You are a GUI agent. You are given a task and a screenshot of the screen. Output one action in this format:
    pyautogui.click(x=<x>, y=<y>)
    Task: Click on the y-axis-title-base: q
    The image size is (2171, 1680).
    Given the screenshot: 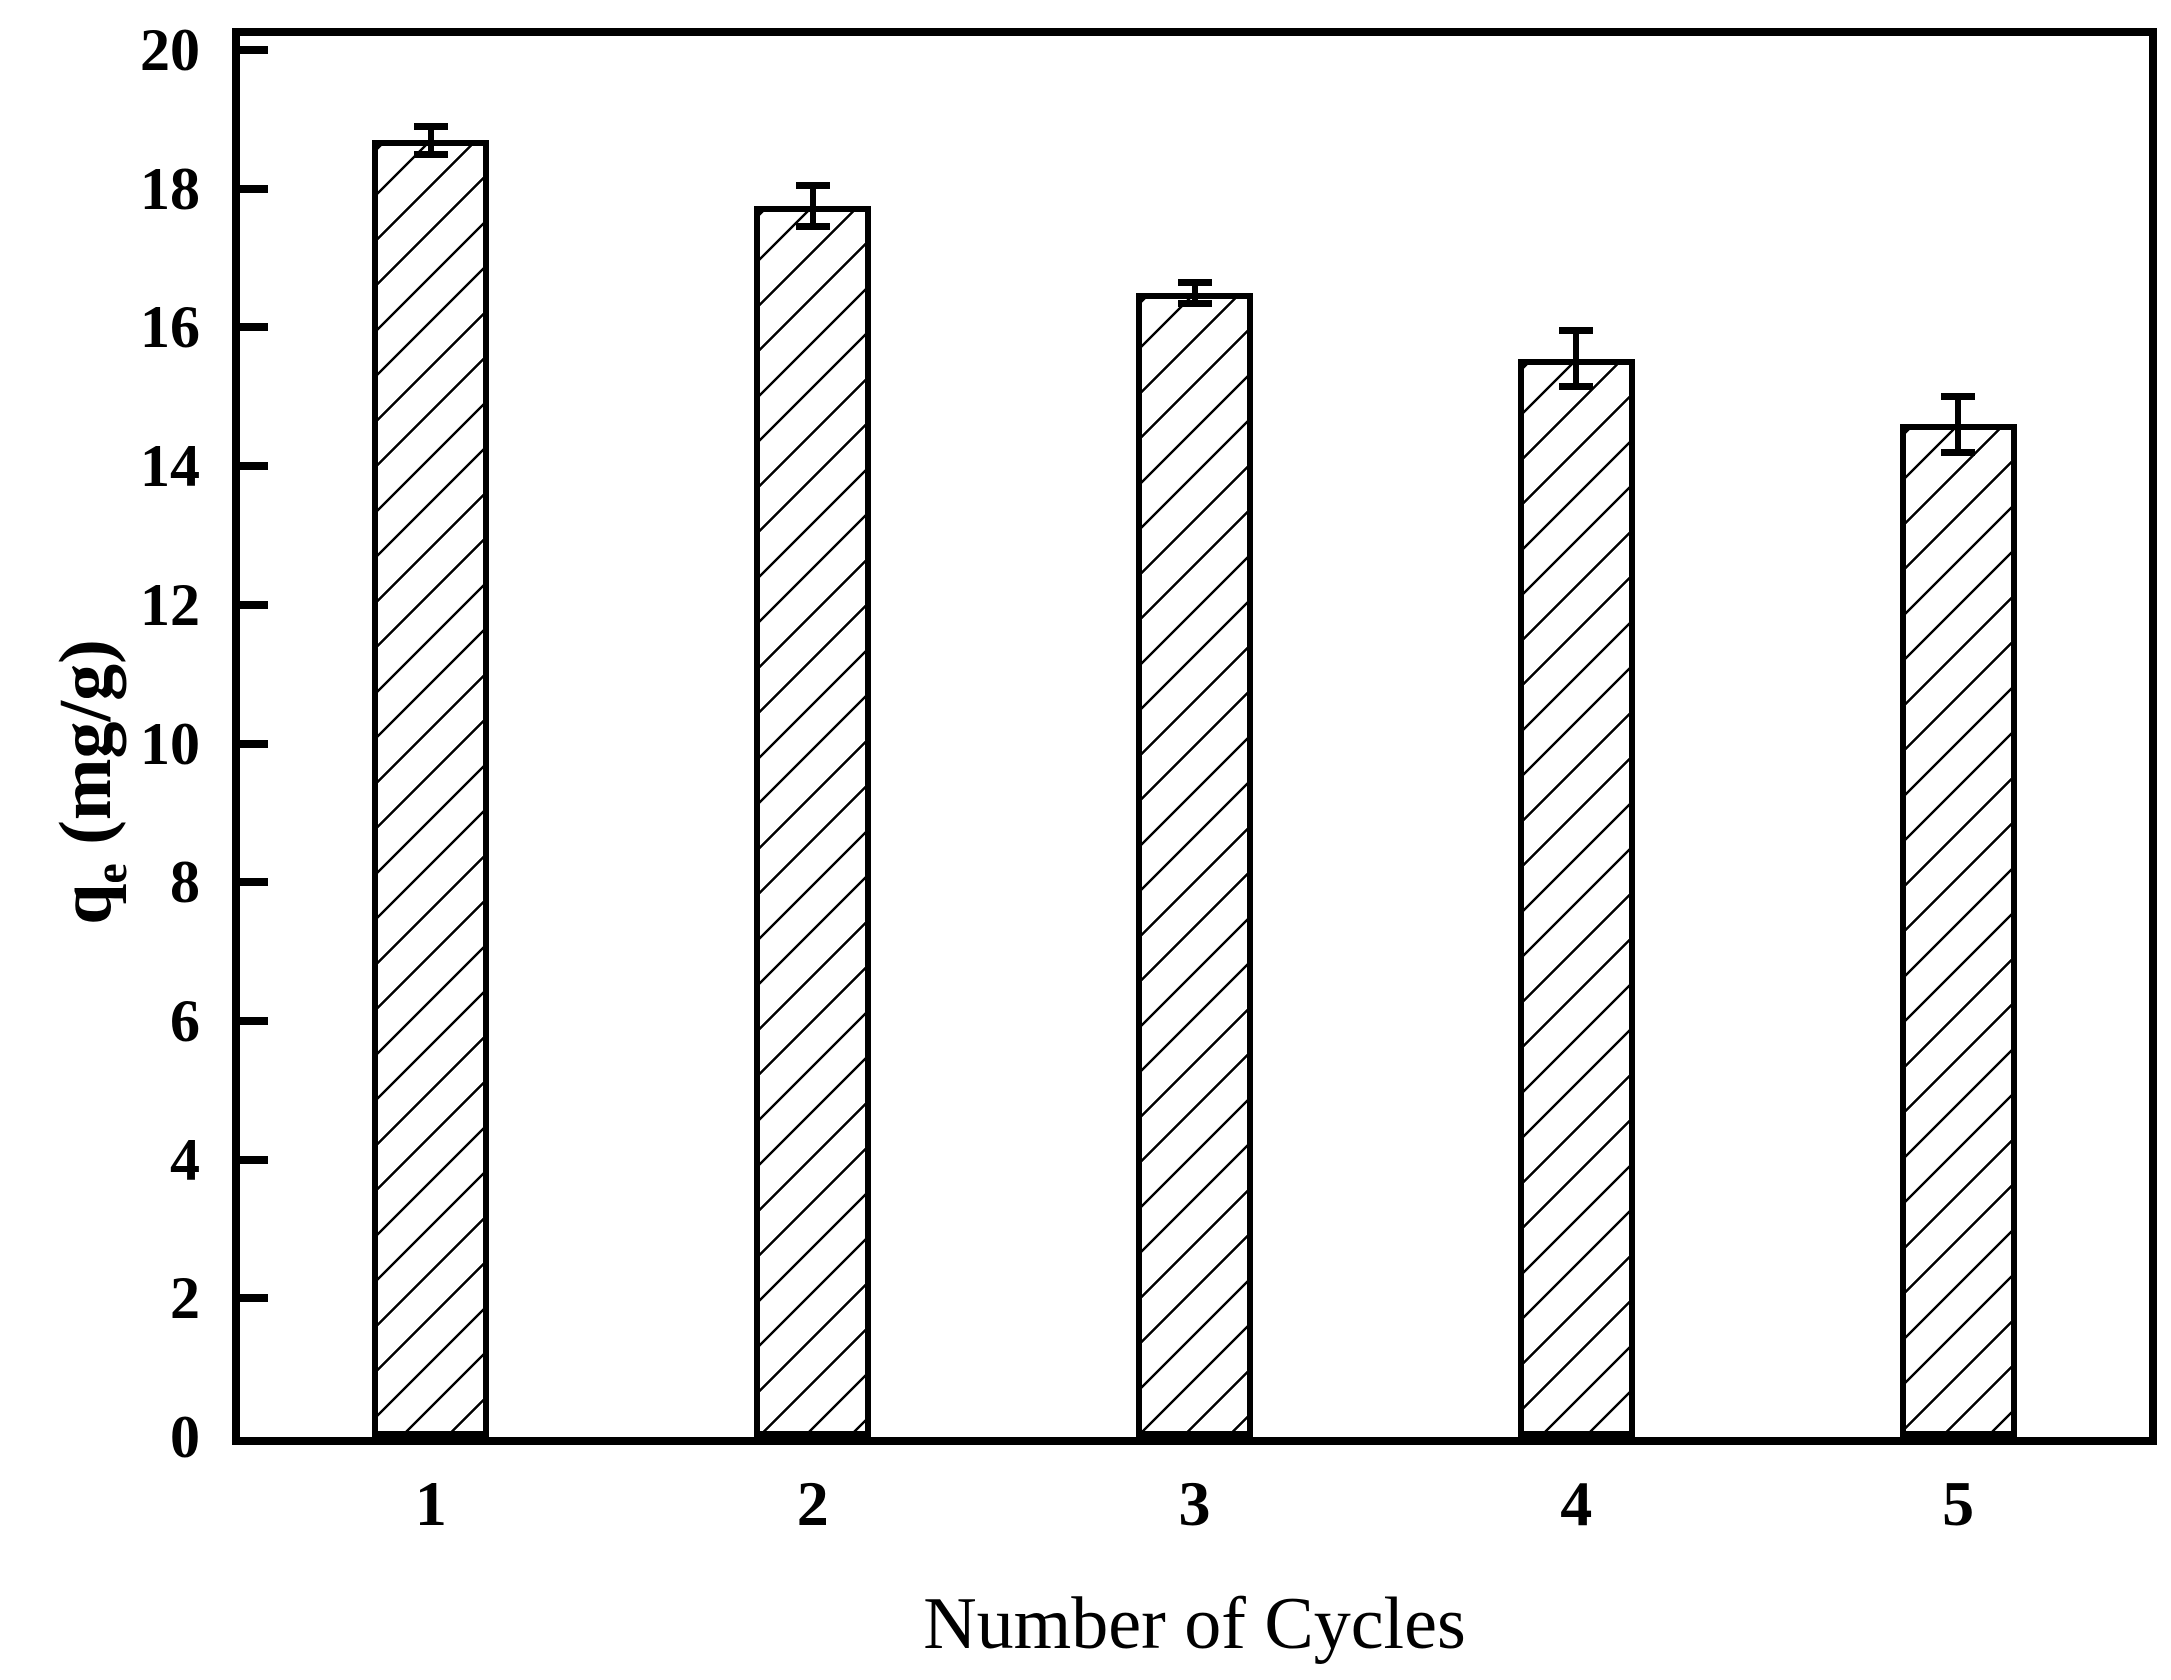 What is the action you would take?
    pyautogui.click(x=86, y=904)
    